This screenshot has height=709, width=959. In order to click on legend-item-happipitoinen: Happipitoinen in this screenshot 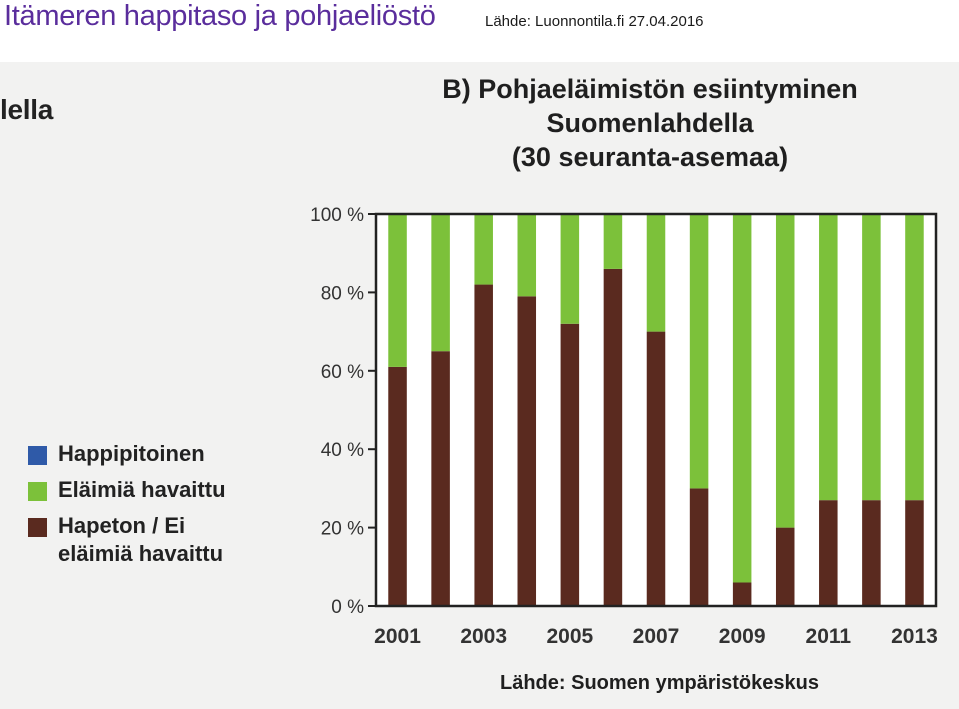, I will do `click(163, 454)`.